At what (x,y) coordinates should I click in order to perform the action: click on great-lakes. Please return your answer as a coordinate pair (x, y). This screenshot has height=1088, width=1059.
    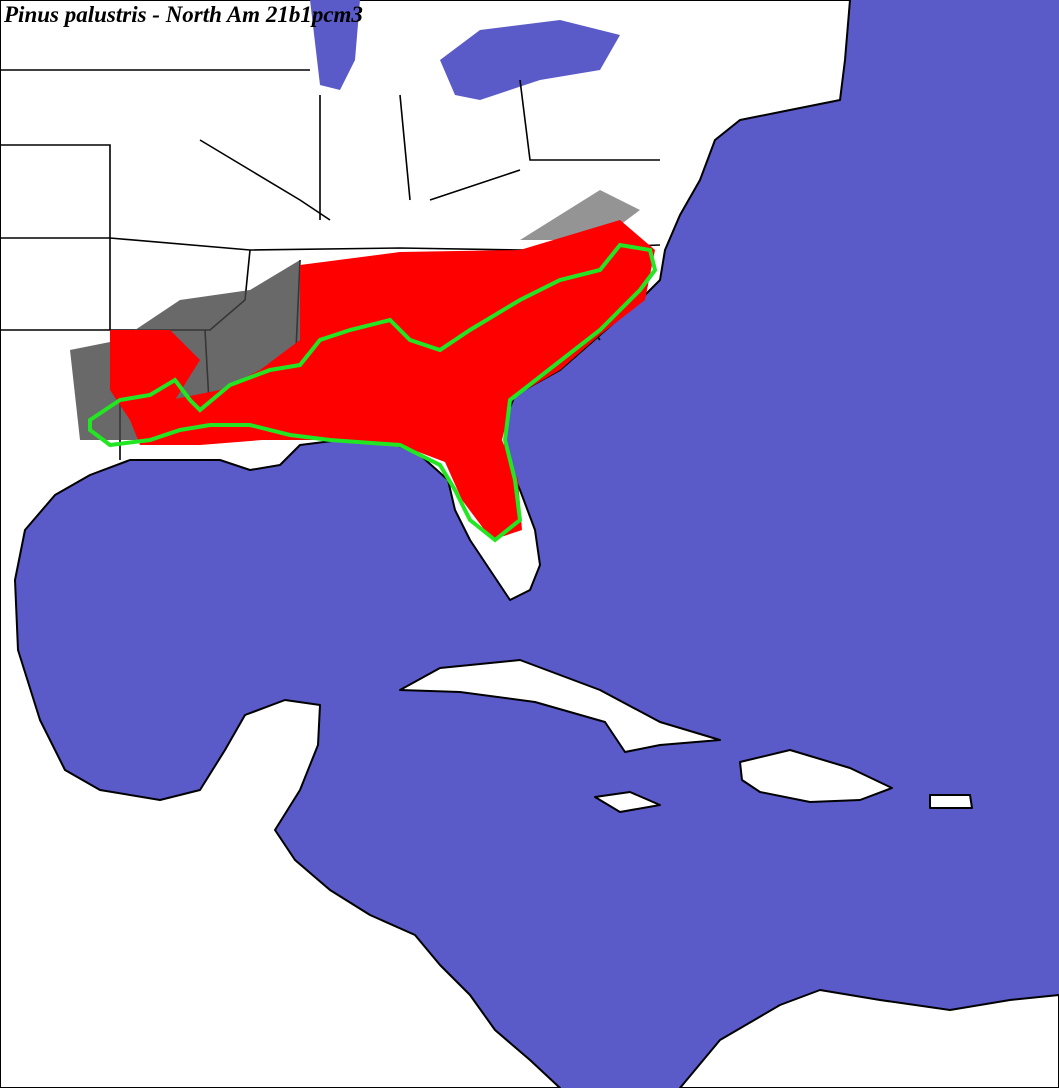
    Looking at the image, I should click on (530, 60).